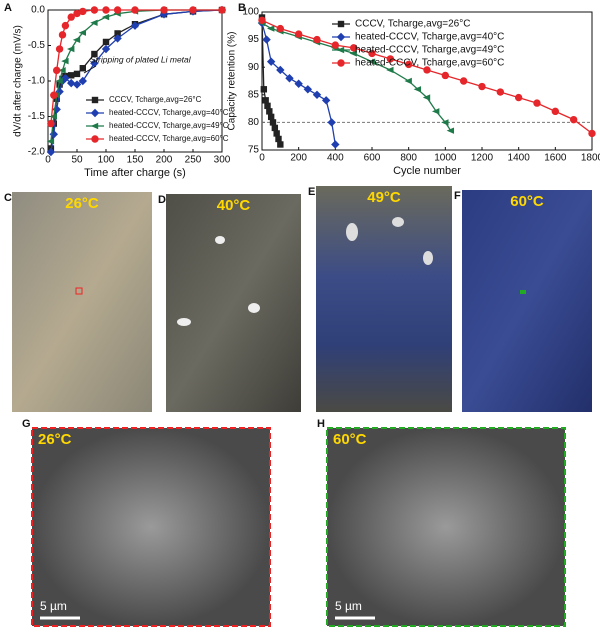 The height and width of the screenshot is (635, 600). I want to click on x-tick-label: 1200, so click(482, 158).